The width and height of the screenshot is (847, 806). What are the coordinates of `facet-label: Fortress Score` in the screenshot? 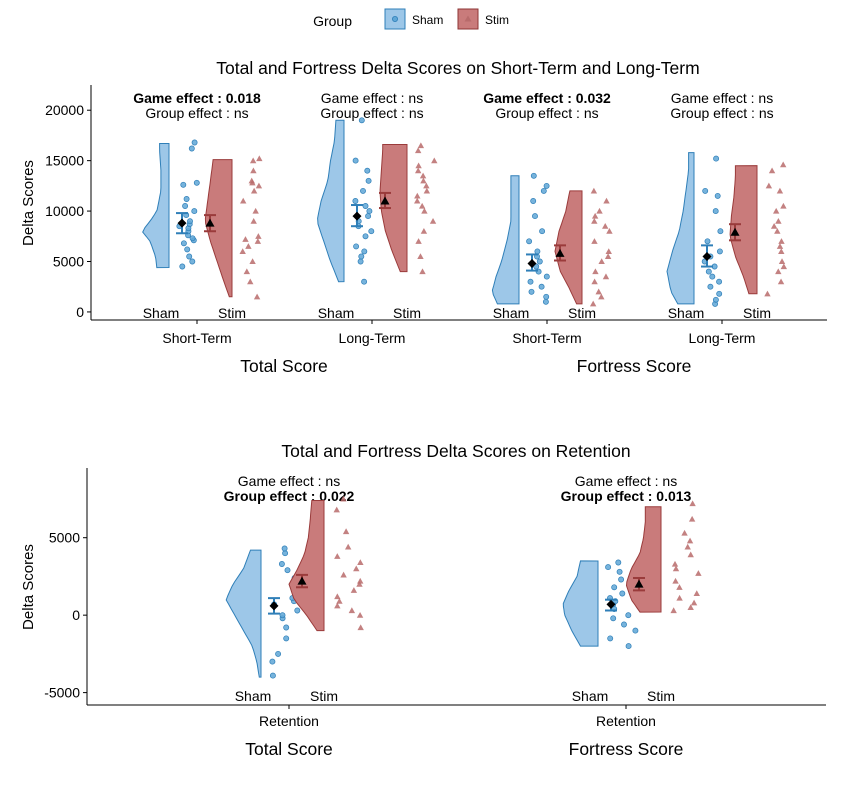 It's located at (634, 366).